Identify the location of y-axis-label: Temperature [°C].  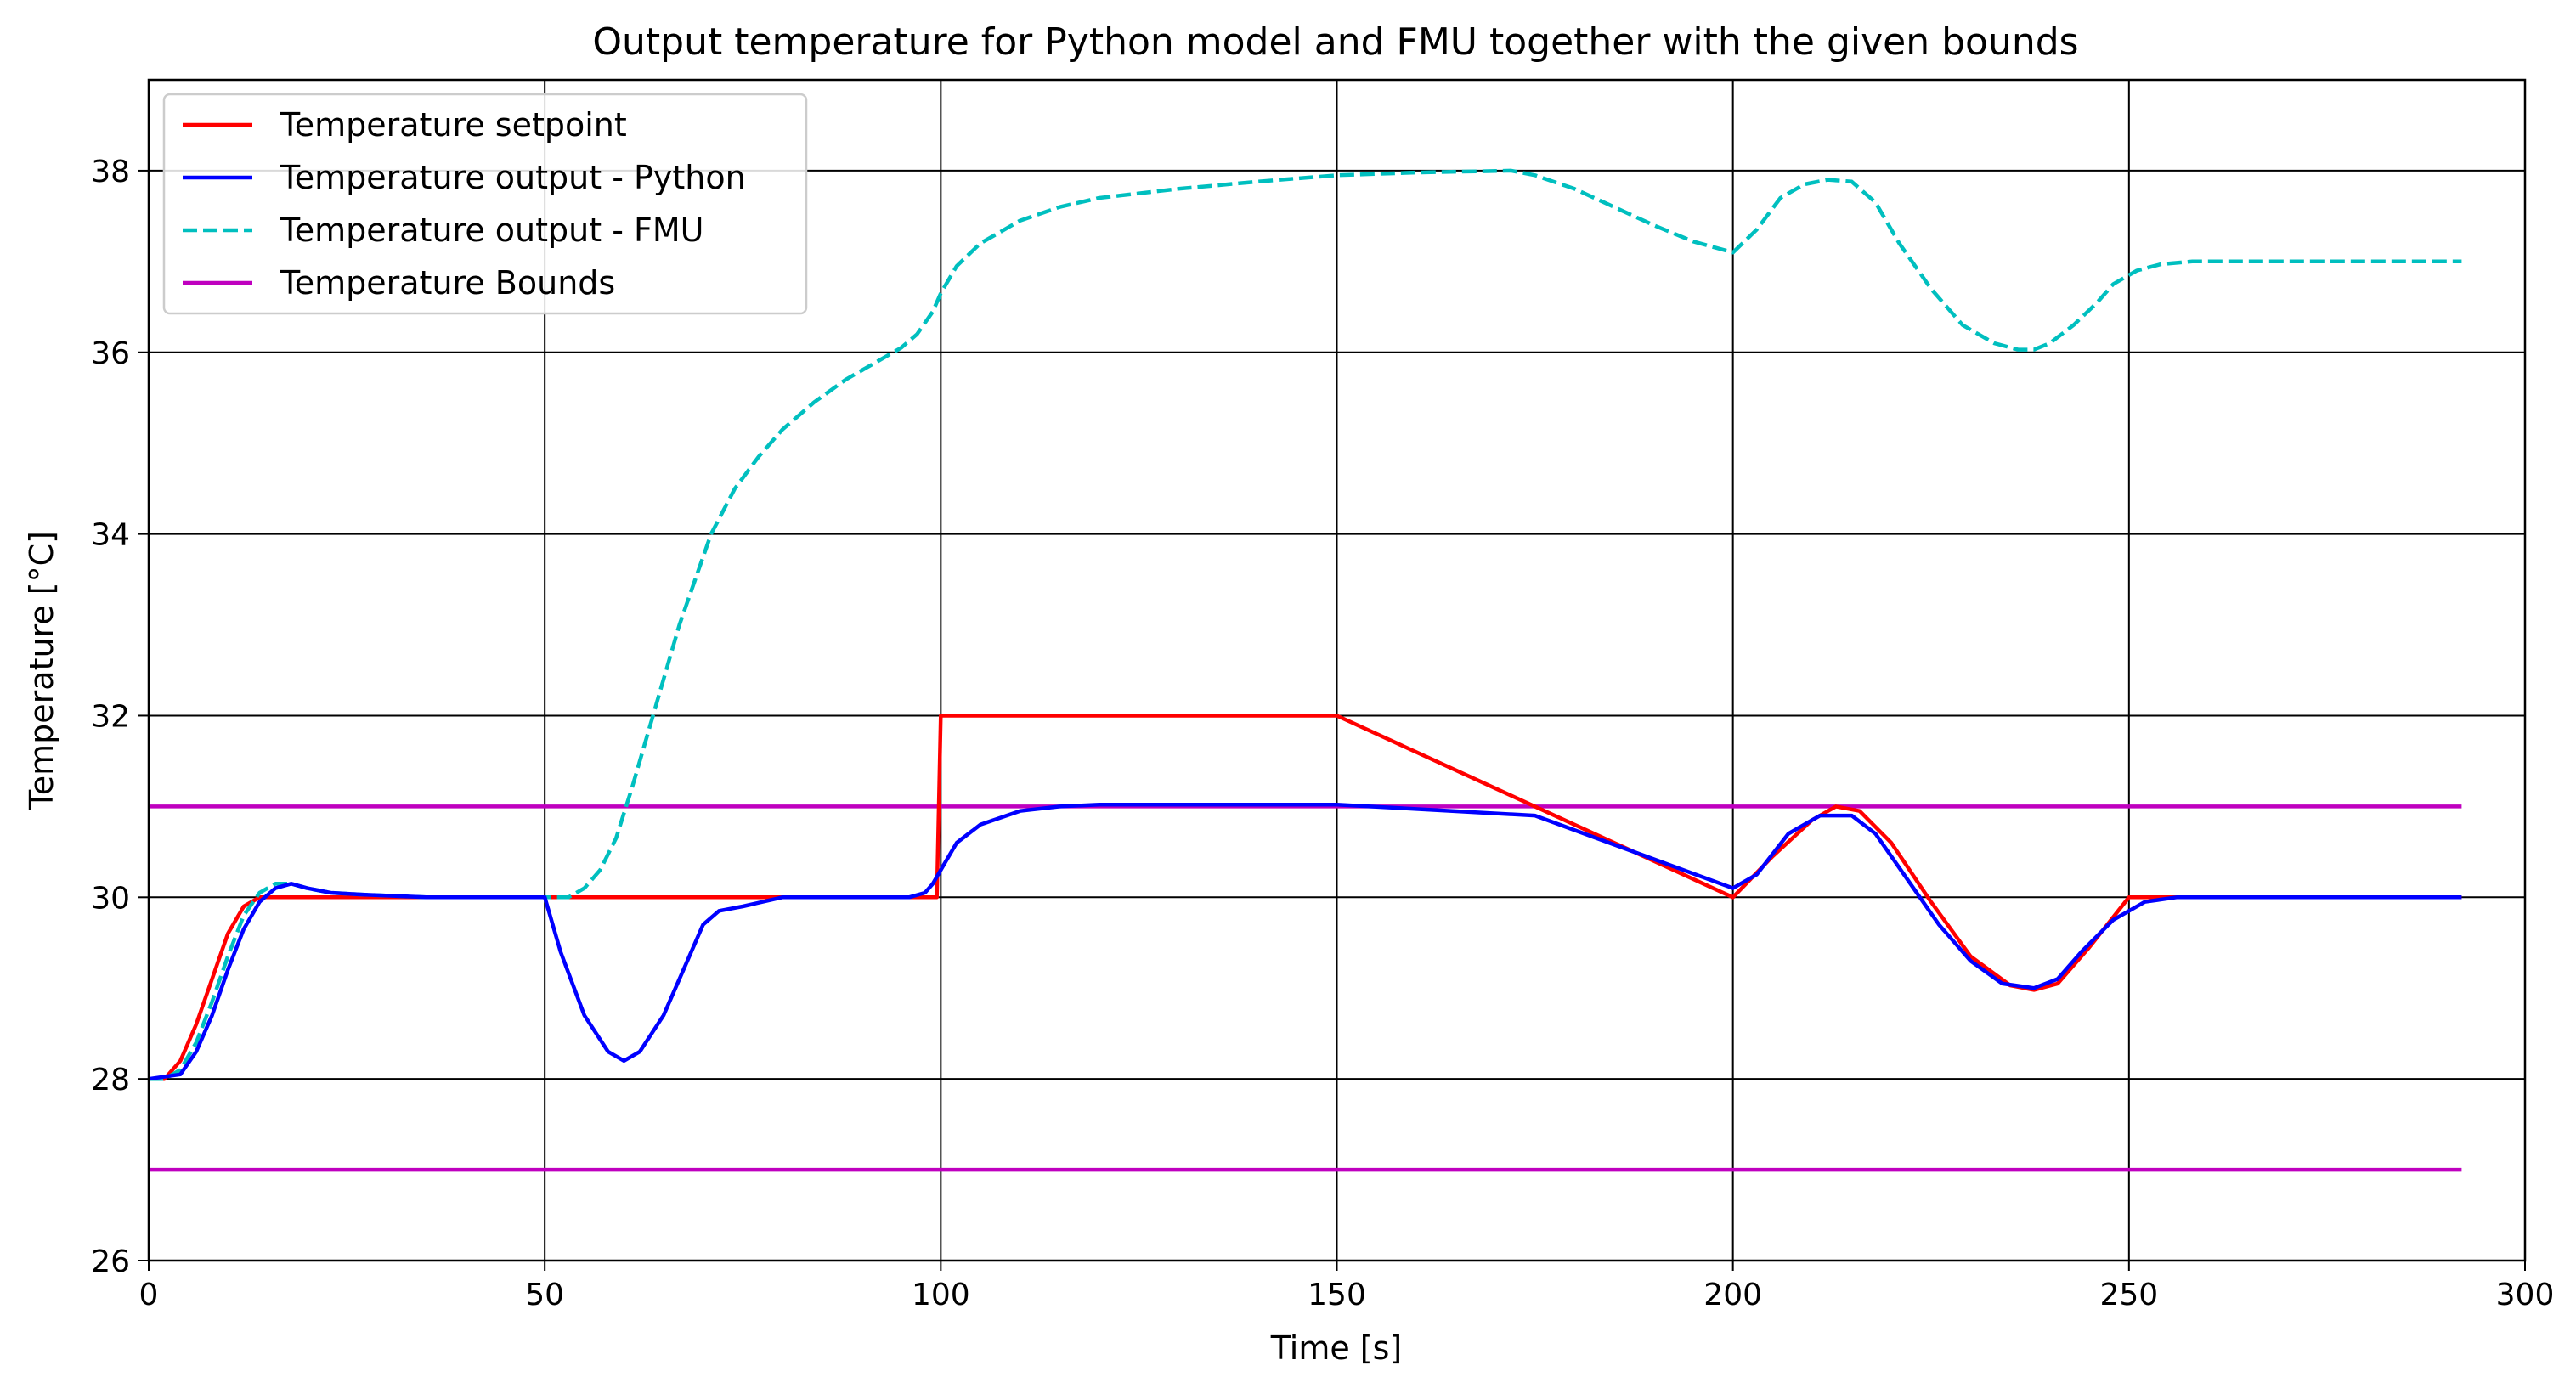
(41, 670).